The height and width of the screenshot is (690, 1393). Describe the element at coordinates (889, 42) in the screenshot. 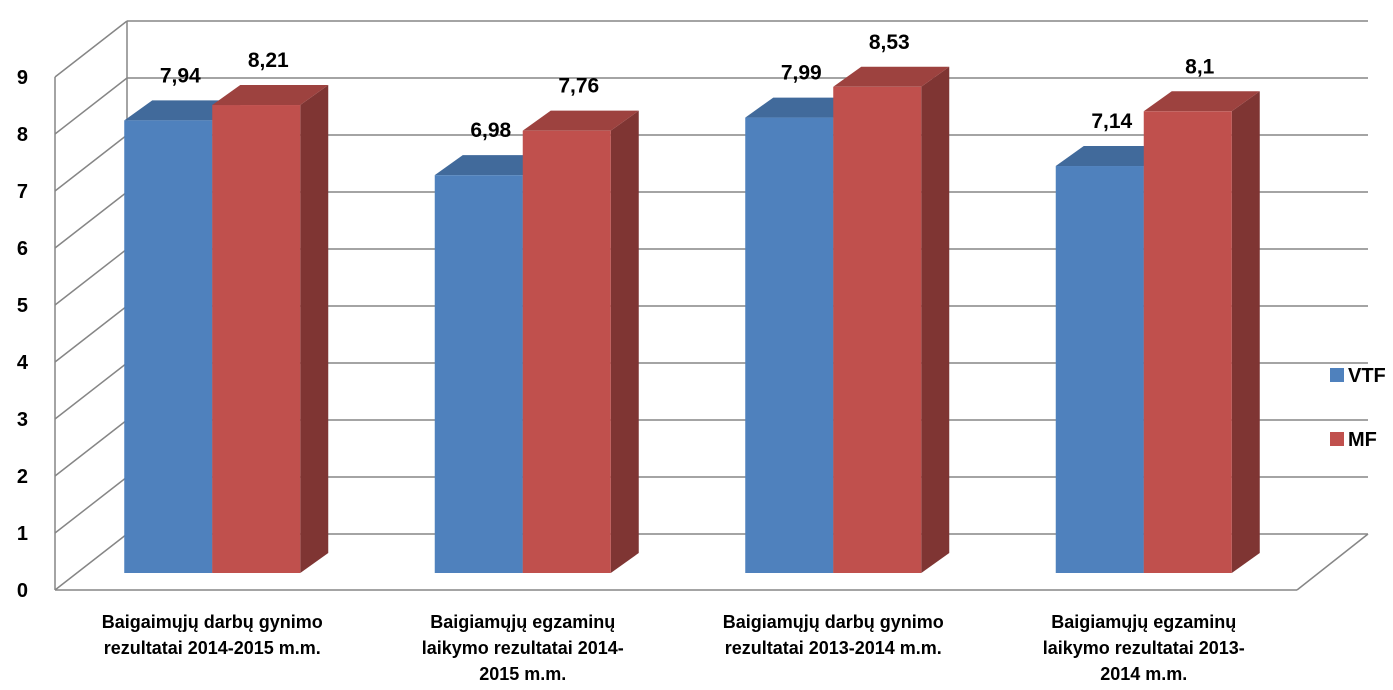

I see `data-label: 8,53` at that location.